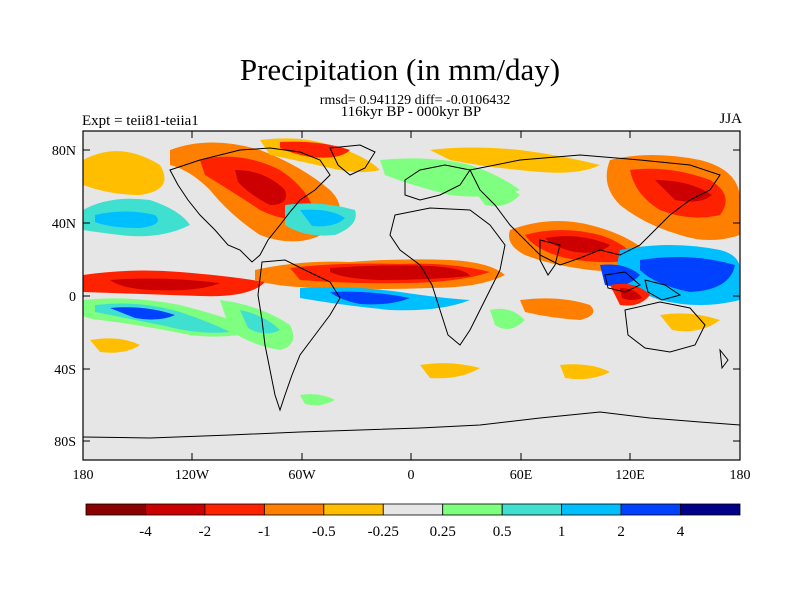 This screenshot has height=600, width=800. What do you see at coordinates (264, 532) in the screenshot?
I see `colorbar-label: -1` at bounding box center [264, 532].